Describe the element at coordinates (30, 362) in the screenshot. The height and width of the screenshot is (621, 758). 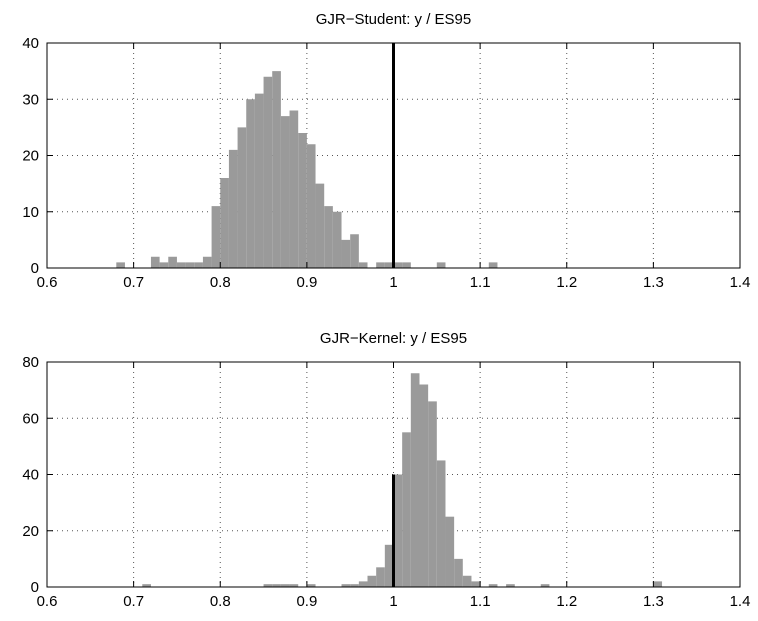
I see `y-tick-label: 80` at that location.